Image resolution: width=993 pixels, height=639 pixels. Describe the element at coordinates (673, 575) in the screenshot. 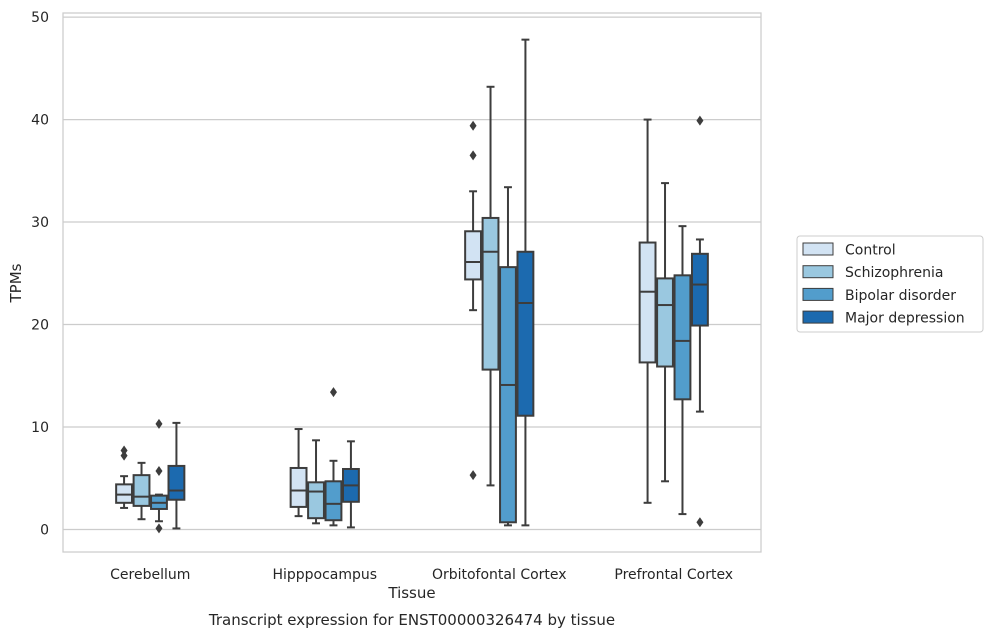

I see `x-tick-label: Prefrontal Cortex` at that location.